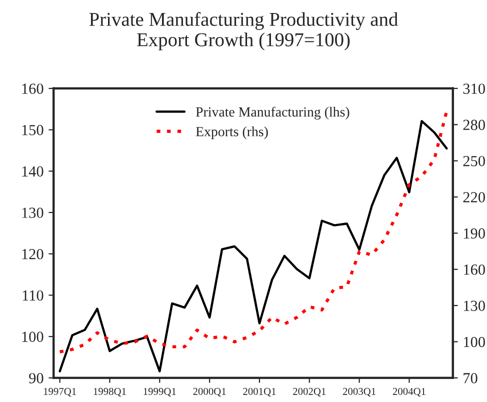 The image size is (487, 402). Describe the element at coordinates (471, 378) in the screenshot. I see `y2-tick-label: 70` at that location.